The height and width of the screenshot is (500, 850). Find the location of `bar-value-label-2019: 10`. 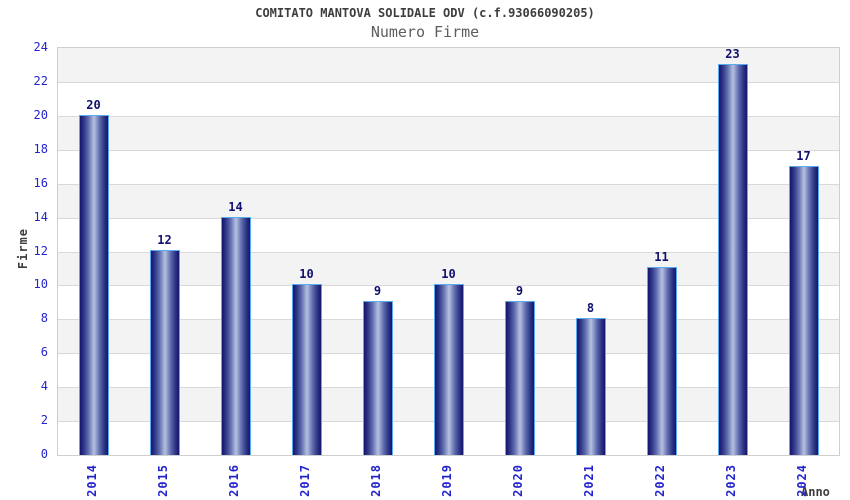

bar-value-label-2019: 10 is located at coordinates (448, 274).